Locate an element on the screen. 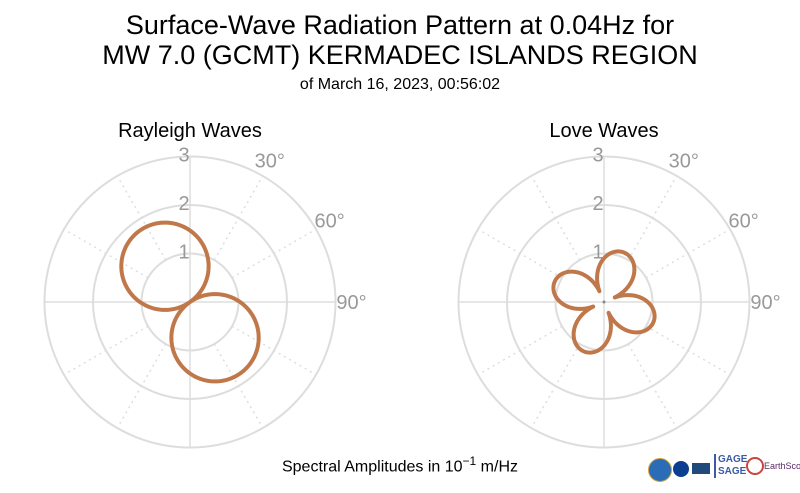 This screenshot has width=800, height=493. earthscope-text: EarthScope is located at coordinates (782, 466).